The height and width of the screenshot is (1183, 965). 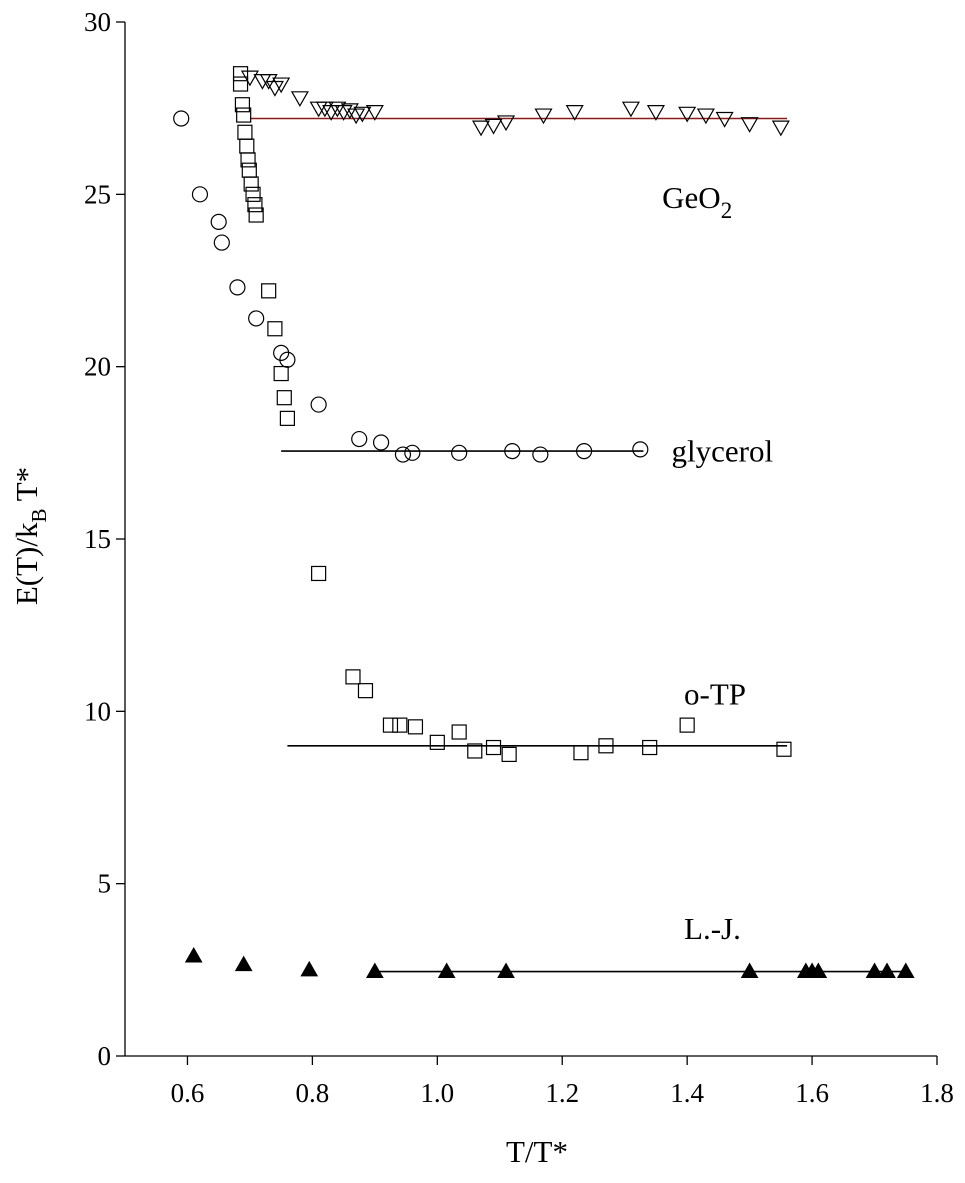 What do you see at coordinates (105, 884) in the screenshot?
I see `y-tick-label: 5` at bounding box center [105, 884].